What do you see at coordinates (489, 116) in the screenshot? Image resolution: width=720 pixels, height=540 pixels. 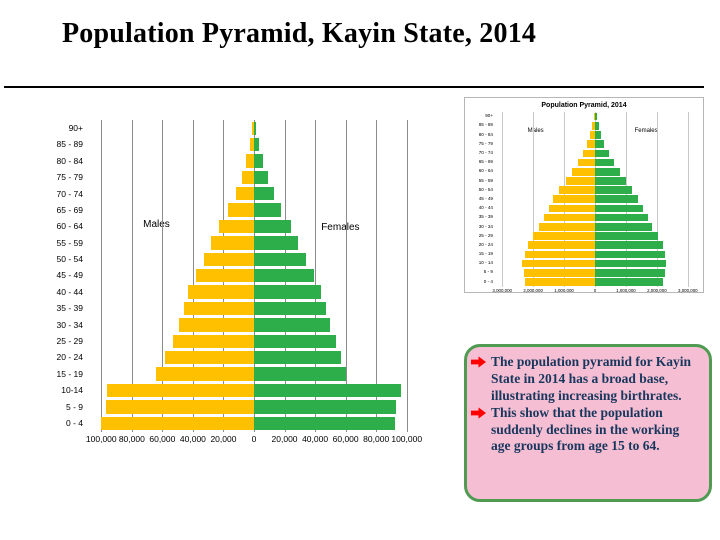 I see `age-group-label: 90+` at bounding box center [489, 116].